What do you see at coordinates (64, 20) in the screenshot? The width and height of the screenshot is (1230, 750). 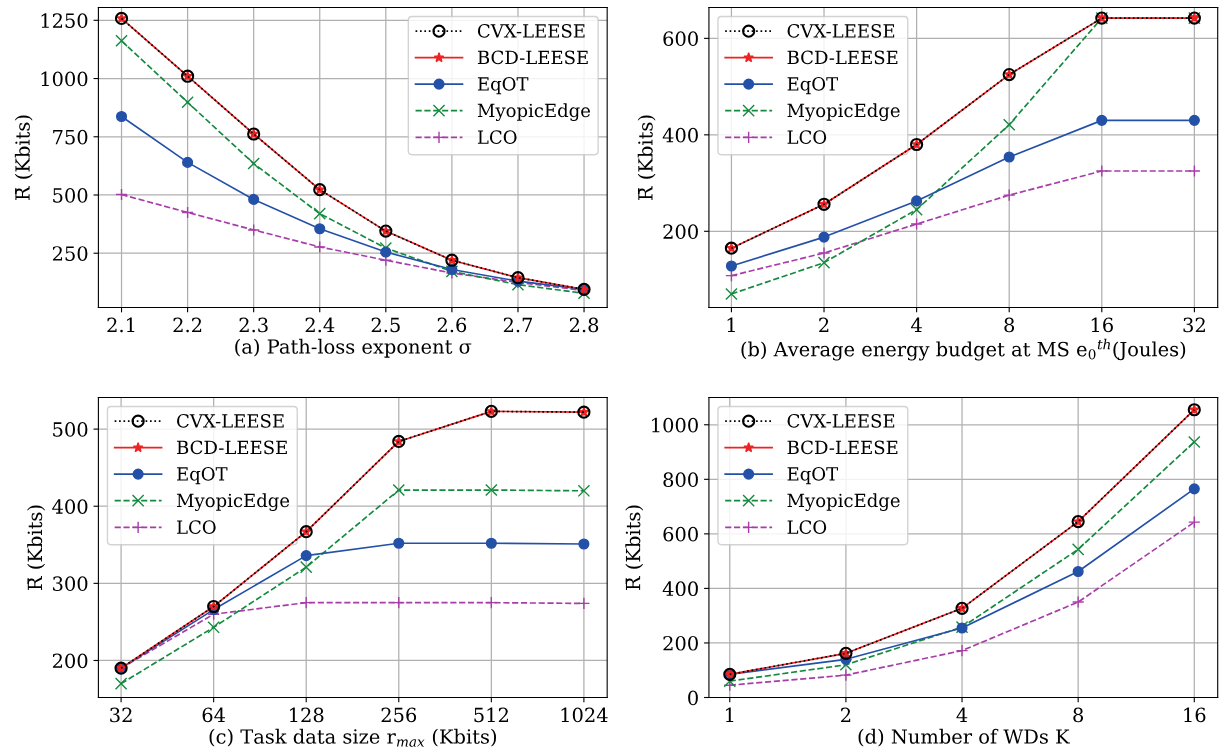 I see `y-tick-label: 1250` at bounding box center [64, 20].